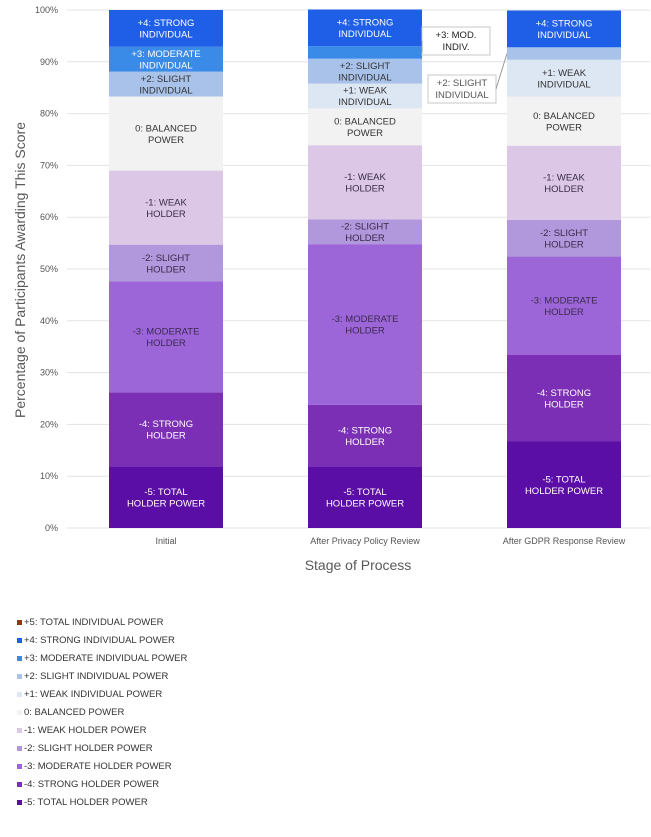  I want to click on legend-item: -1: WEAK HOLDER POWER, so click(102, 730).